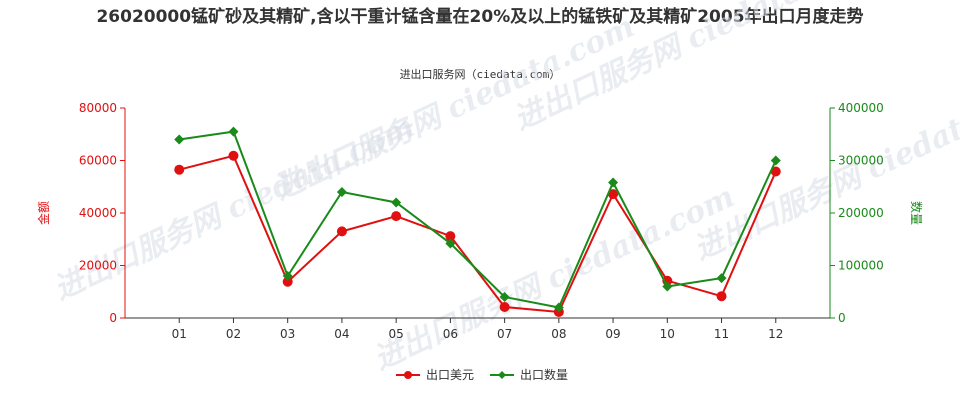 This screenshot has height=400, width=960. I want to click on right-tick-label: 200000, so click(861, 213).